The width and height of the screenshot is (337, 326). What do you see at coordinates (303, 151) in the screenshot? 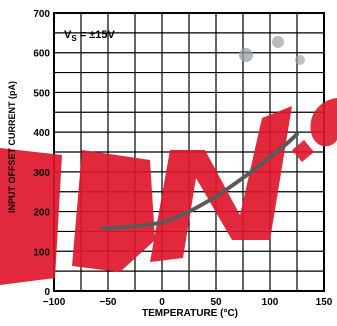
I see `watermark-dot` at bounding box center [303, 151].